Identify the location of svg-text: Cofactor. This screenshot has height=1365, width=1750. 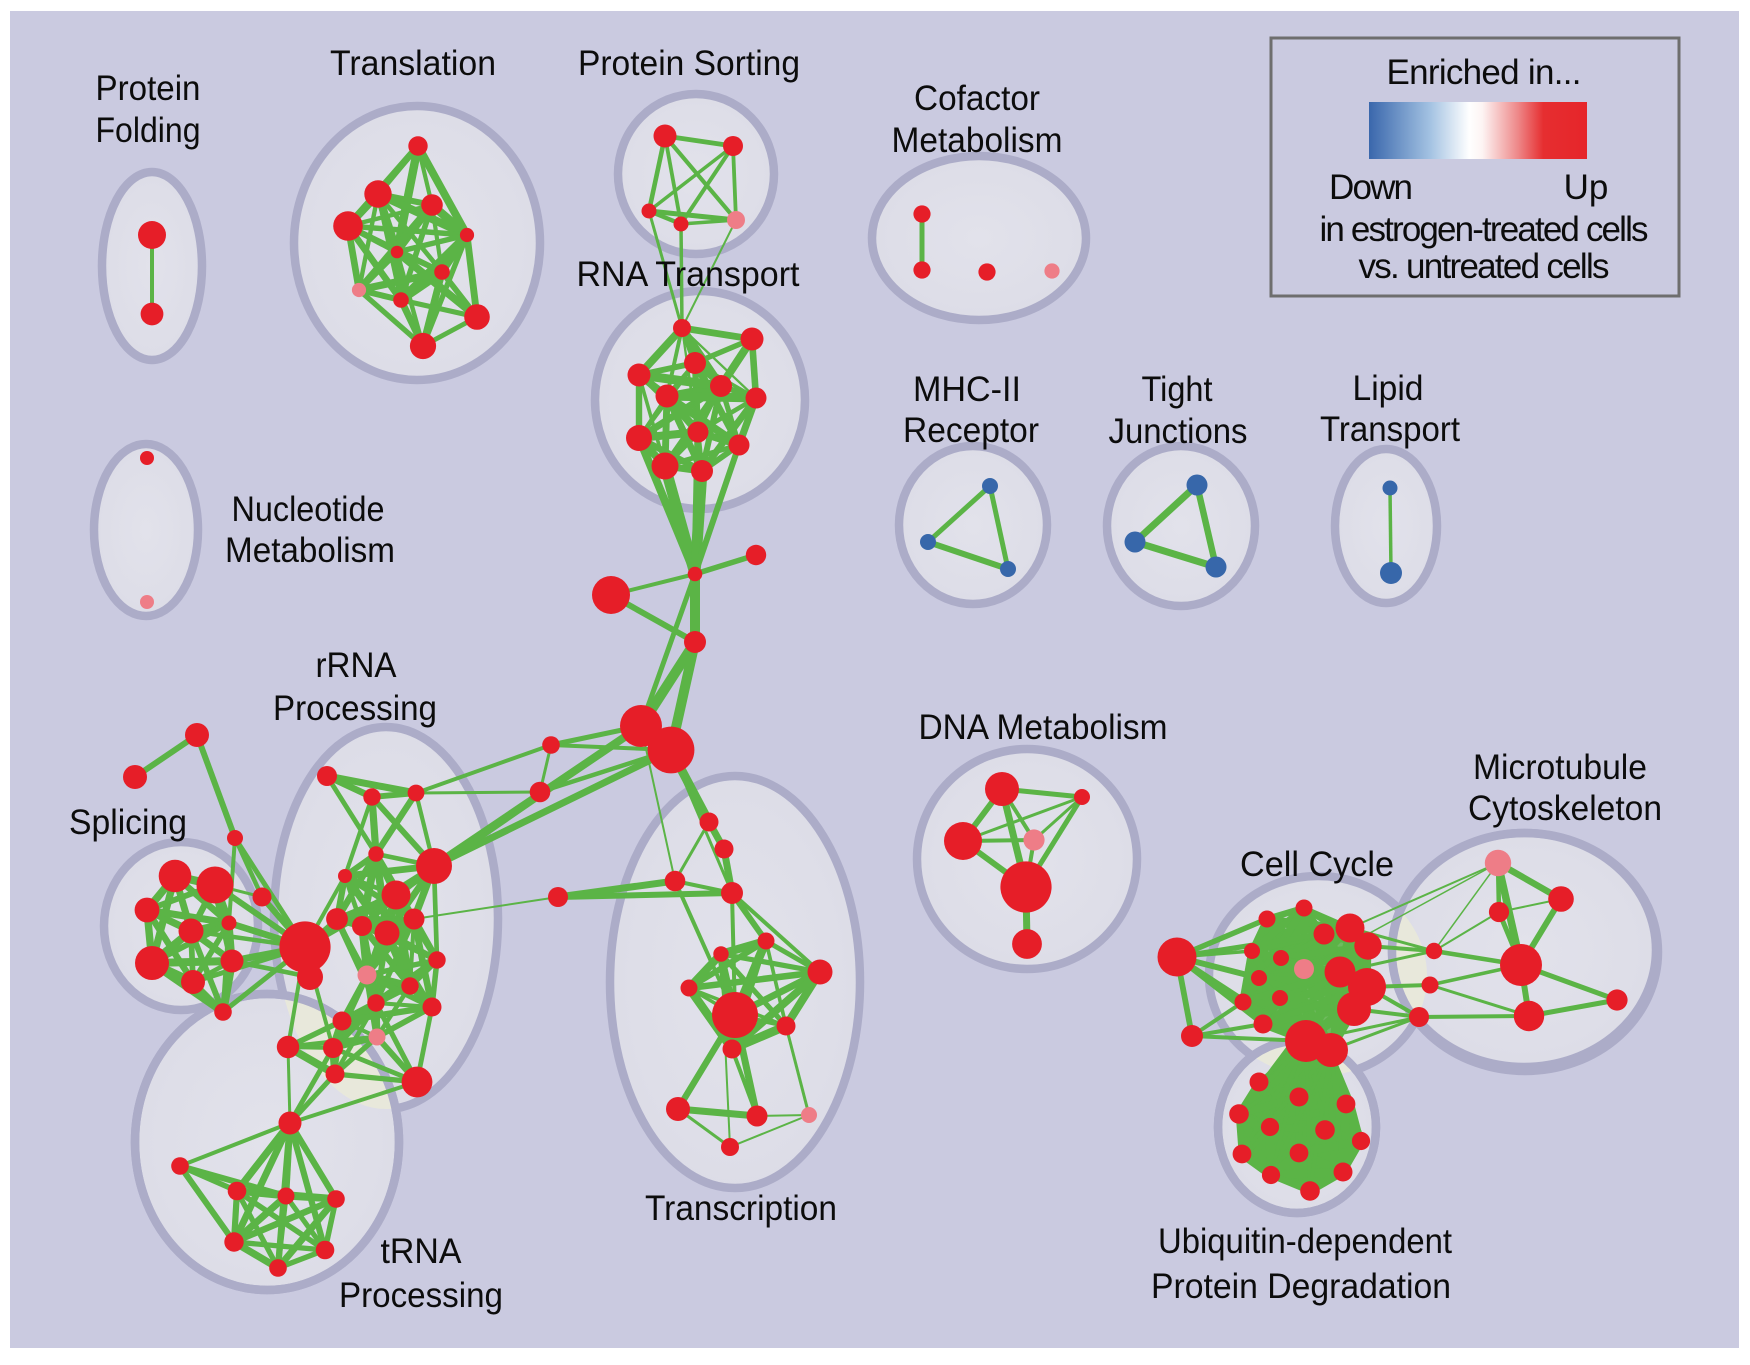
(977, 98).